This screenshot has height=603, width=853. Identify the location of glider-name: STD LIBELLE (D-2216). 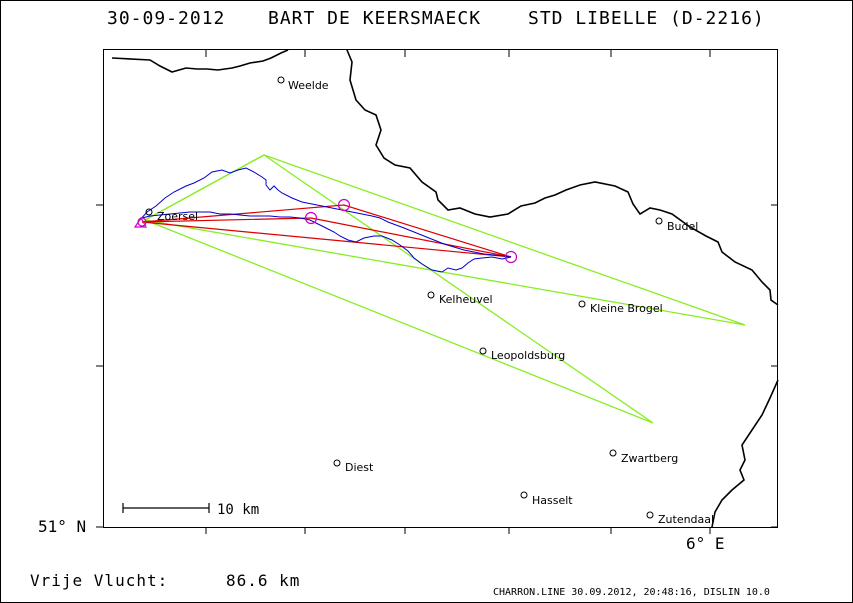
(646, 18).